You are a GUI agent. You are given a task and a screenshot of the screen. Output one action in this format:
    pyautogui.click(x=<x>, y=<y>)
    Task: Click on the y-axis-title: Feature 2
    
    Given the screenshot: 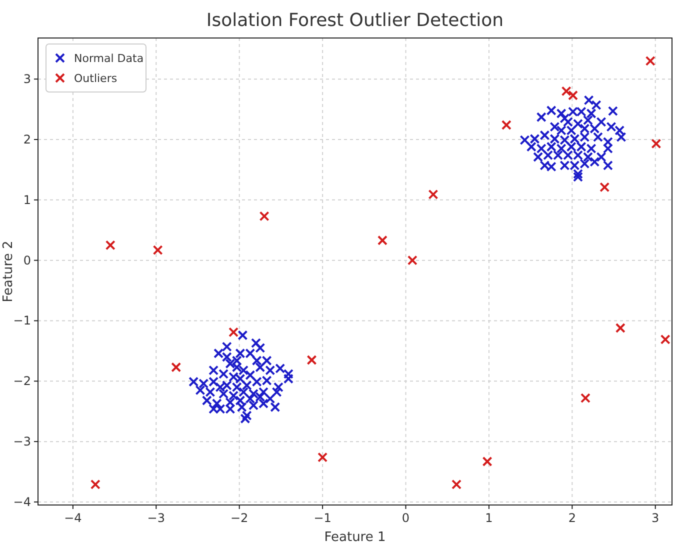 What is the action you would take?
    pyautogui.click(x=8, y=271)
    